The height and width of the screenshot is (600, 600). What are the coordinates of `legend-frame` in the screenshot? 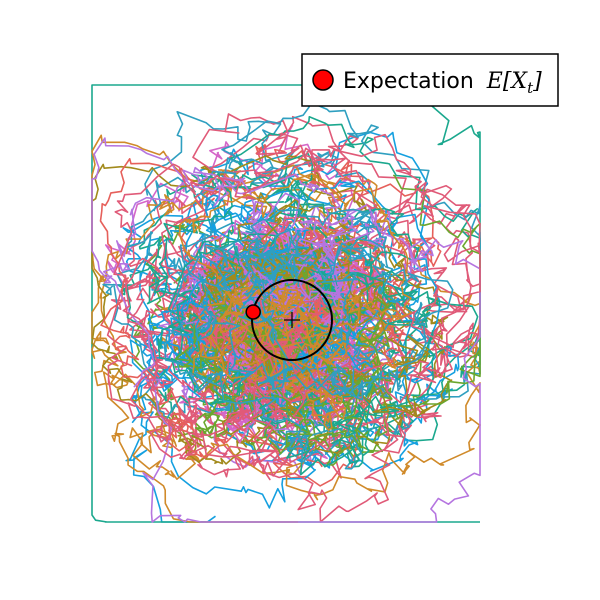 It's located at (430, 80).